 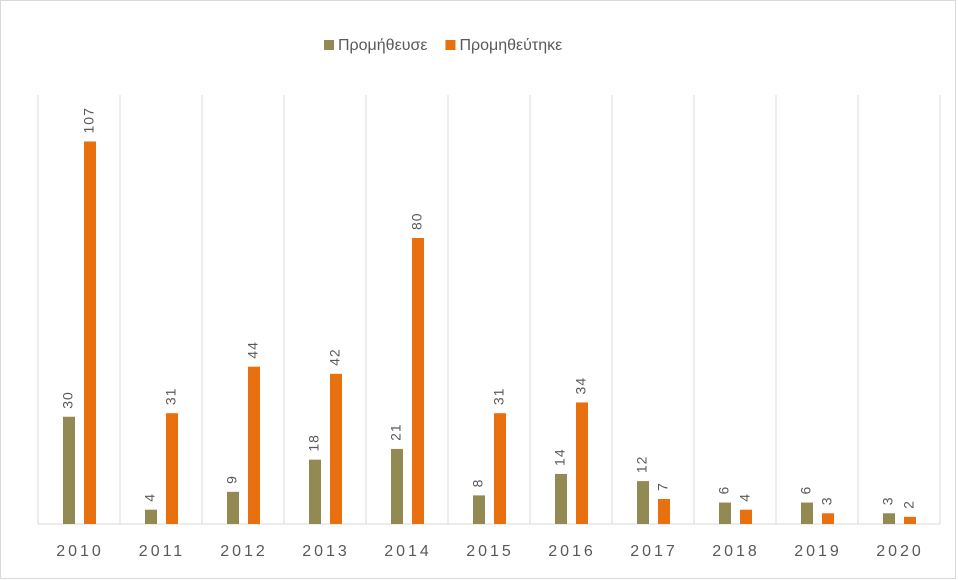 What do you see at coordinates (335, 357) in the screenshot?
I see `data-label: 42` at bounding box center [335, 357].